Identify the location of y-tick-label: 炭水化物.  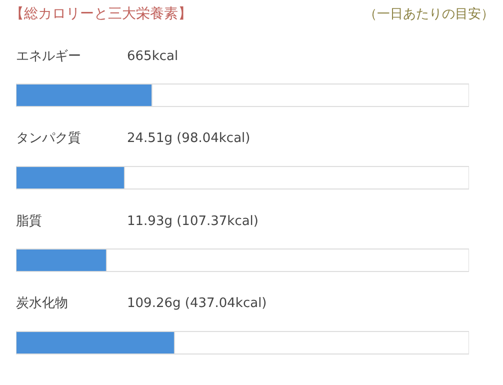
(42, 303).